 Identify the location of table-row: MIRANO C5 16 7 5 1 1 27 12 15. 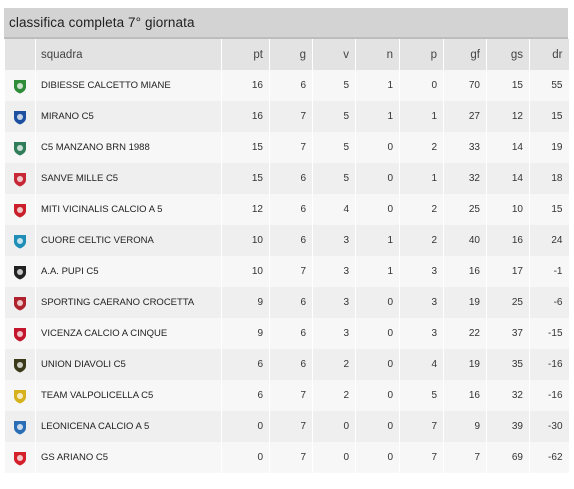
(286, 116).